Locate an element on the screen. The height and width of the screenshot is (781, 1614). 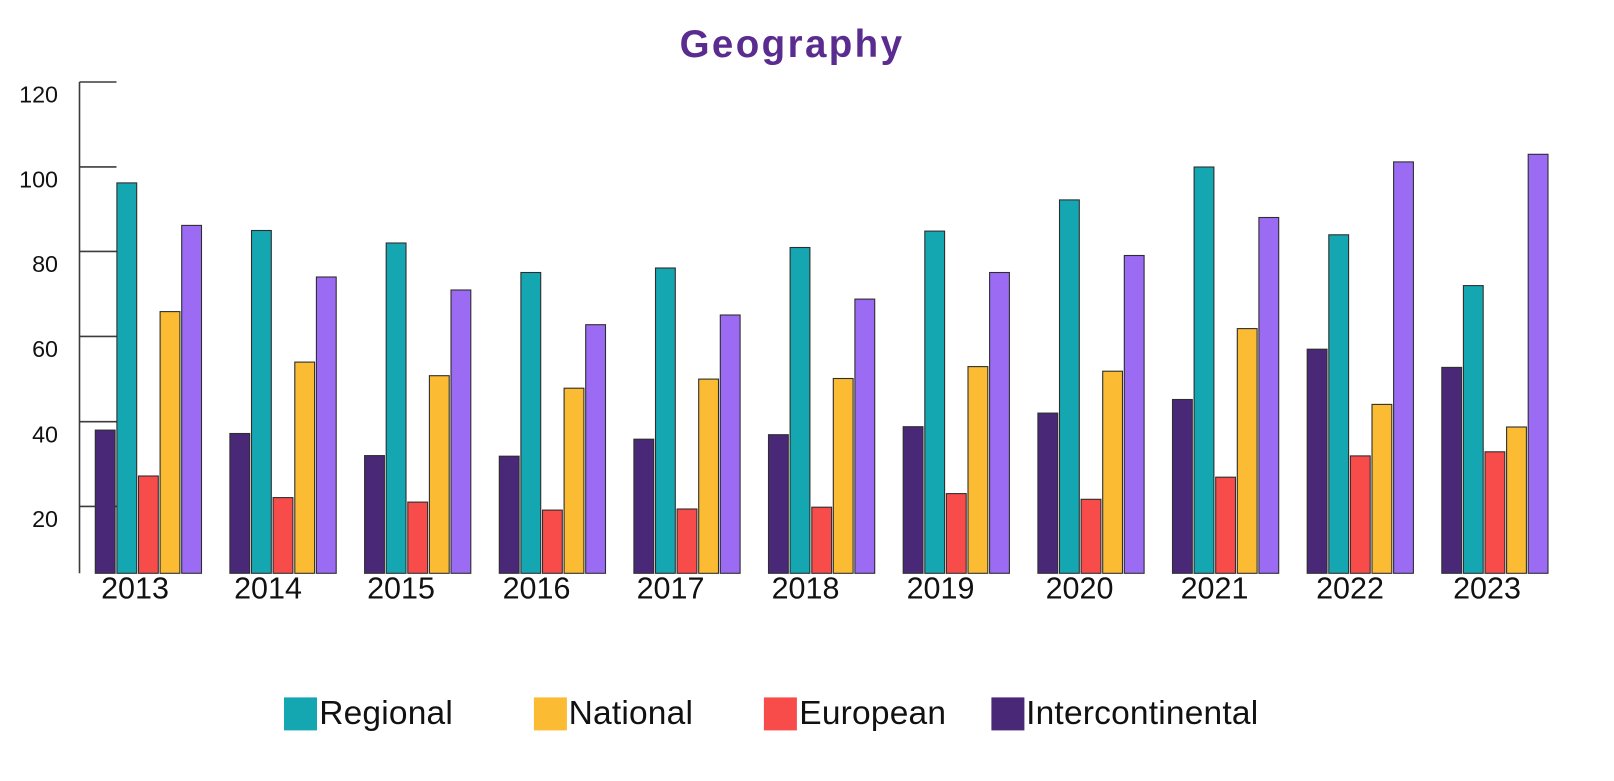
svg-text: 2022 is located at coordinates (1350, 589).